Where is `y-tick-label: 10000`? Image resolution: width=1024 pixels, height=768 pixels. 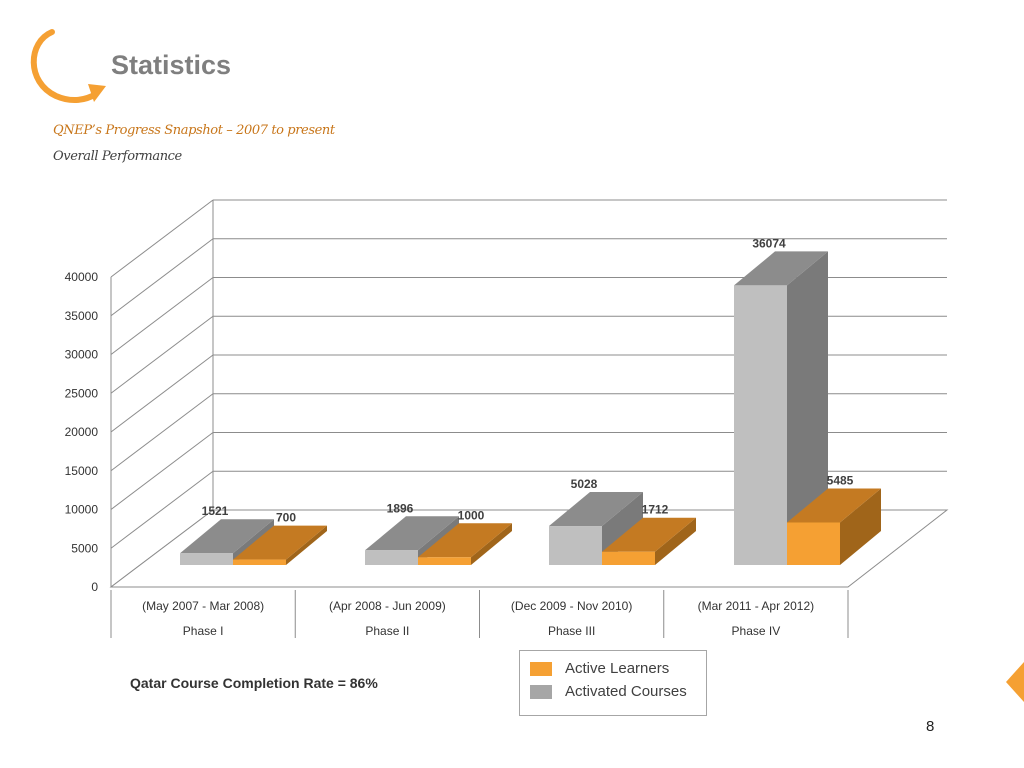
y-tick-label: 10000 is located at coordinates (82, 510).